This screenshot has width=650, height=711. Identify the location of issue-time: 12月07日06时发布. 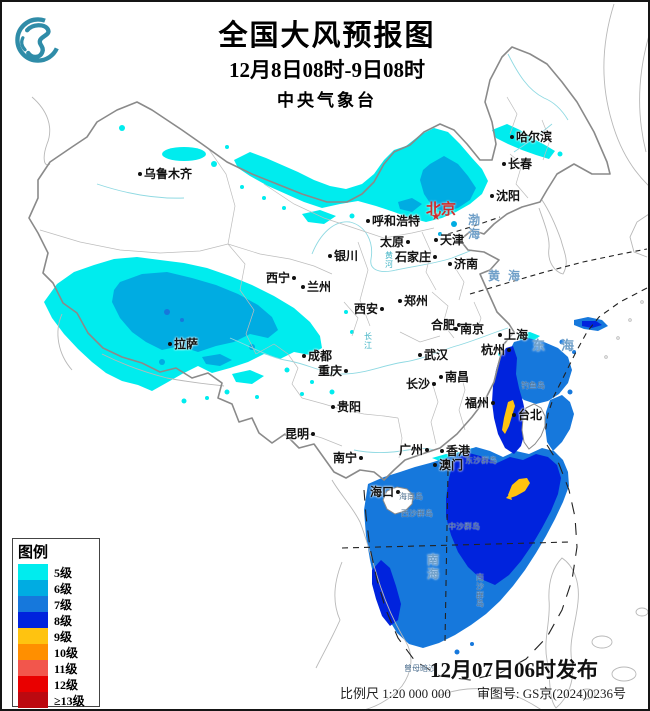
(514, 670).